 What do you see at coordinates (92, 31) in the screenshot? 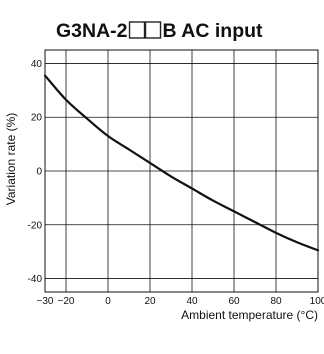
I see `chart-title-prefix: G3NA-2` at bounding box center [92, 31].